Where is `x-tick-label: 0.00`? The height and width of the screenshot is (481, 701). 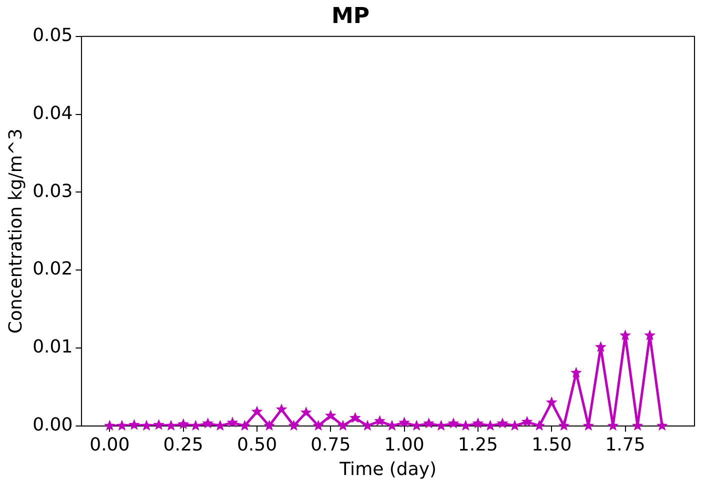
x-tick-label: 0.00 is located at coordinates (110, 445).